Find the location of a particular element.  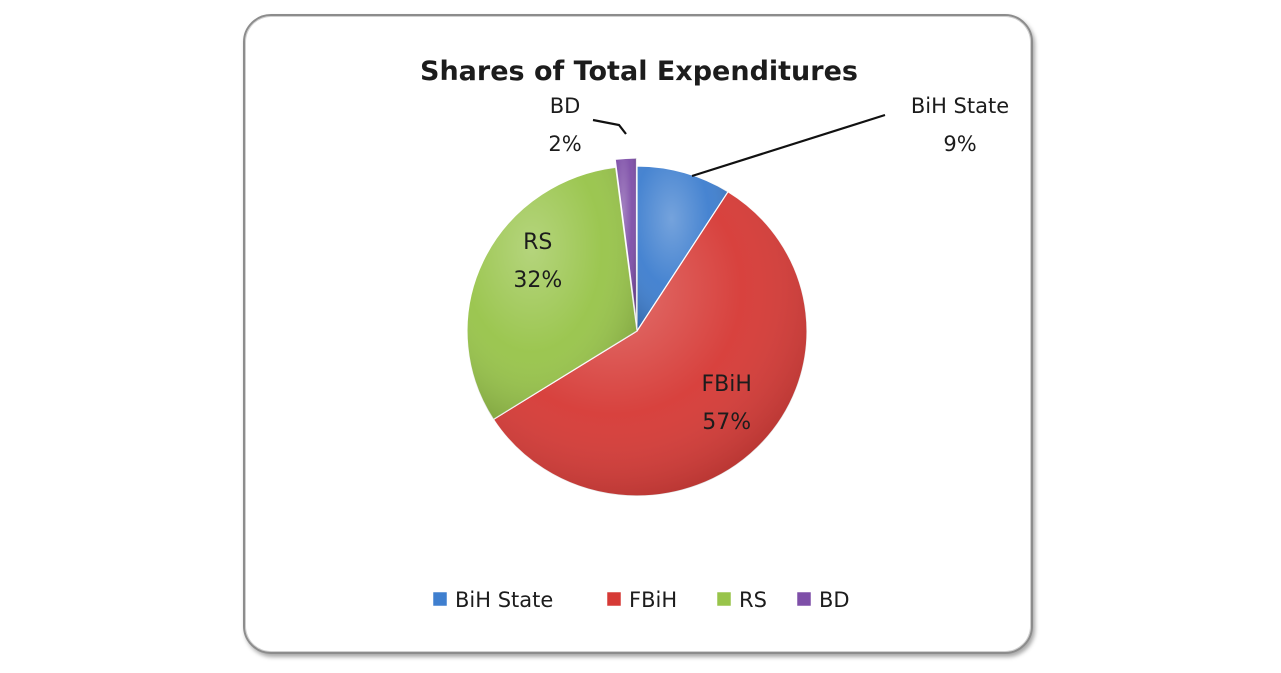

data-label-rs: RS 32% is located at coordinates (537, 261).